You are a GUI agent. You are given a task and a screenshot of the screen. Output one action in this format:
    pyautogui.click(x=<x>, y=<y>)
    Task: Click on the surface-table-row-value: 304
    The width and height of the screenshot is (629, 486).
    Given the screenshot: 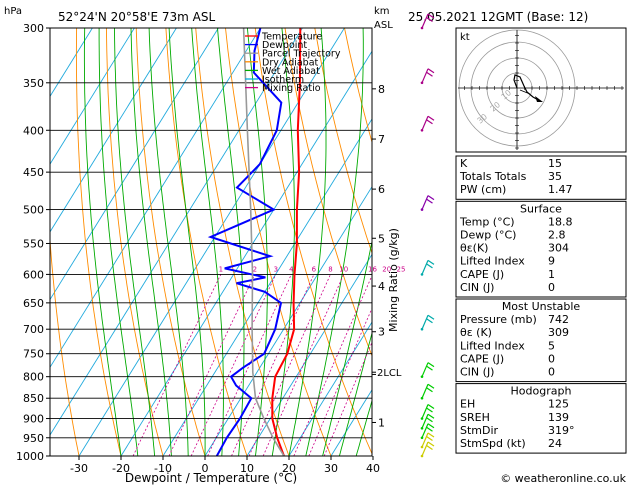 What is the action you would take?
    pyautogui.click(x=558, y=248)
    